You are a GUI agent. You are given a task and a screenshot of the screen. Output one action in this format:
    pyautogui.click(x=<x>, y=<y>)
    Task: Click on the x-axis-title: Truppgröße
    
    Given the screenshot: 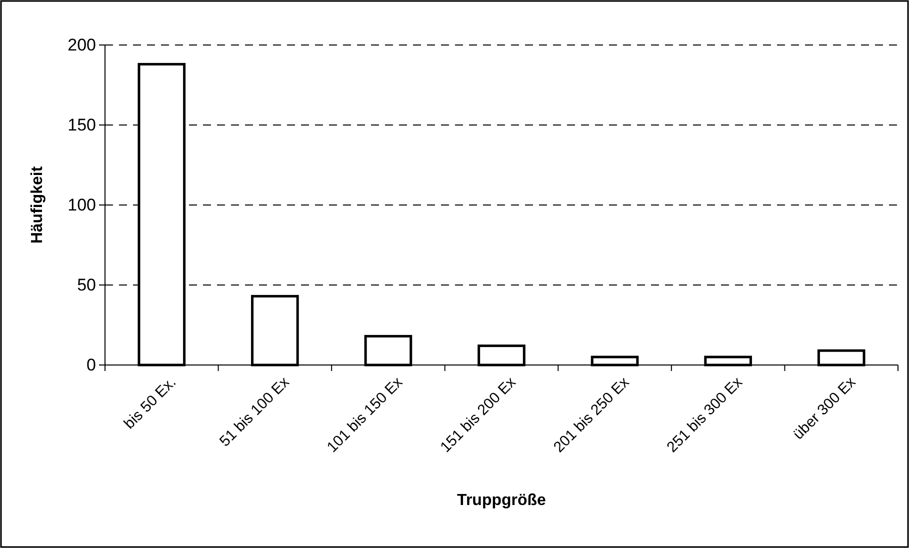 What is the action you would take?
    pyautogui.click(x=501, y=500)
    